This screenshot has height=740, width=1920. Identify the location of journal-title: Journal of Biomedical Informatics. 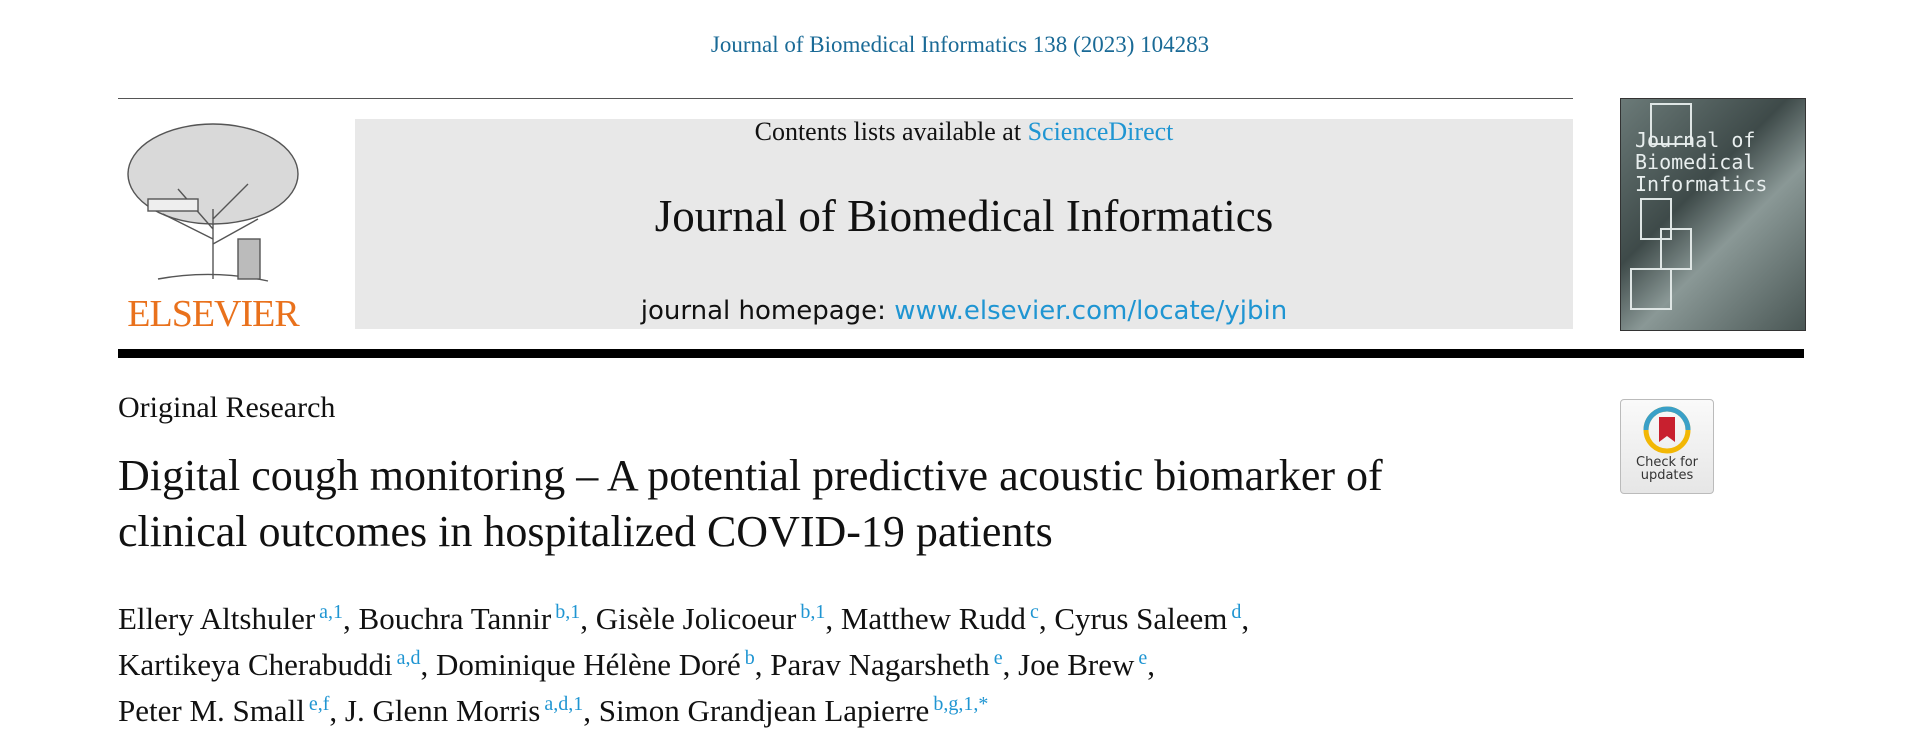
(964, 216).